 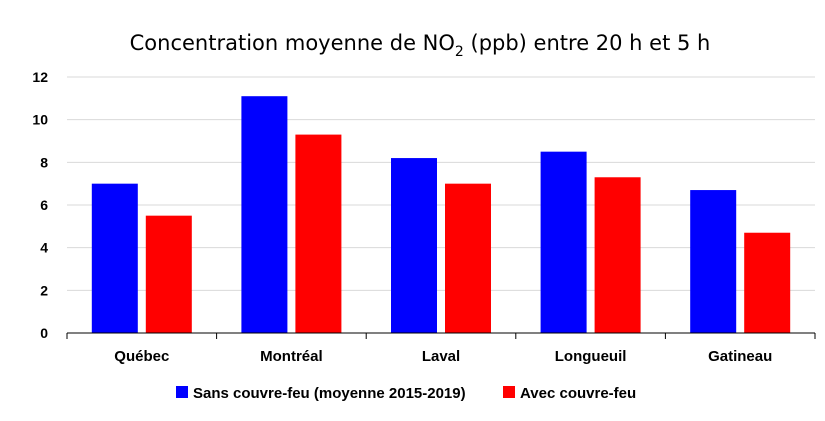 I want to click on y-axis-ticks: 0 2 4 6 8 10 12, so click(x=40, y=205).